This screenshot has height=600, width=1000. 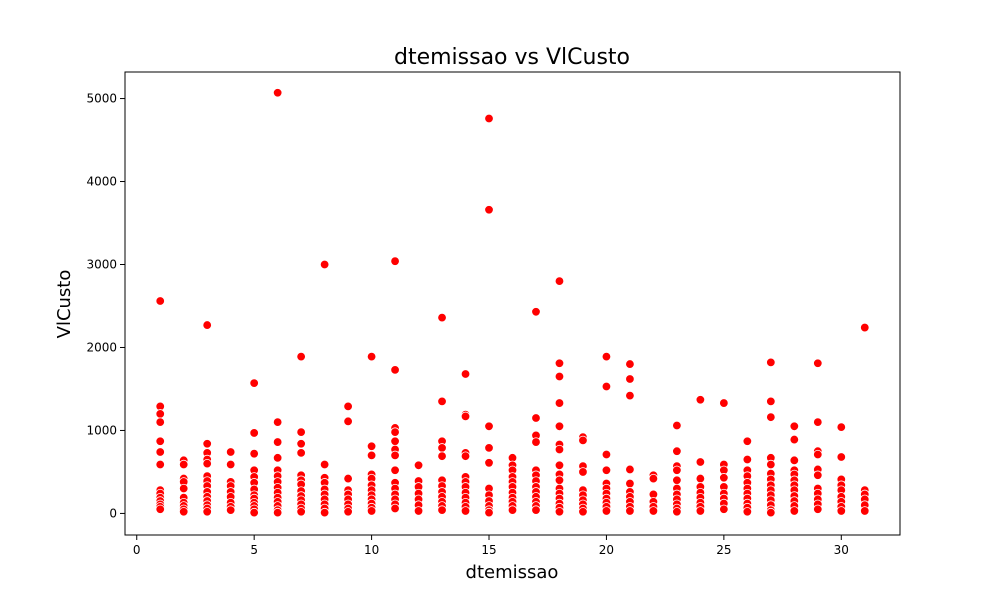 What do you see at coordinates (64, 304) in the screenshot?
I see `y-axis-label: VlCusto` at bounding box center [64, 304].